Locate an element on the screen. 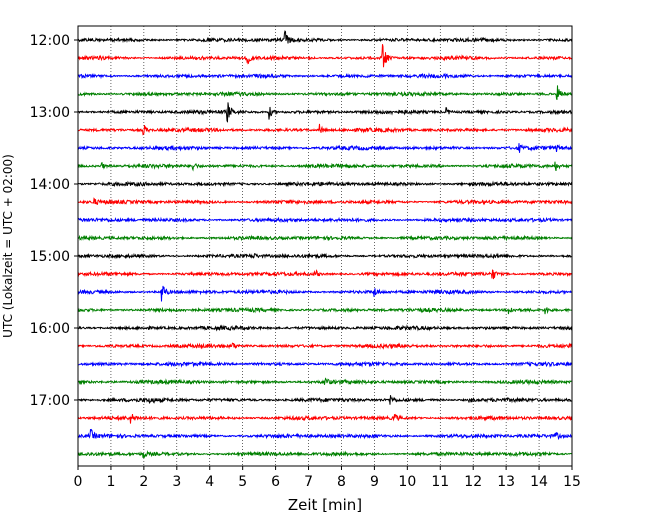 The width and height of the screenshot is (650, 520). y-tick-label: 14:00 is located at coordinates (50, 185).